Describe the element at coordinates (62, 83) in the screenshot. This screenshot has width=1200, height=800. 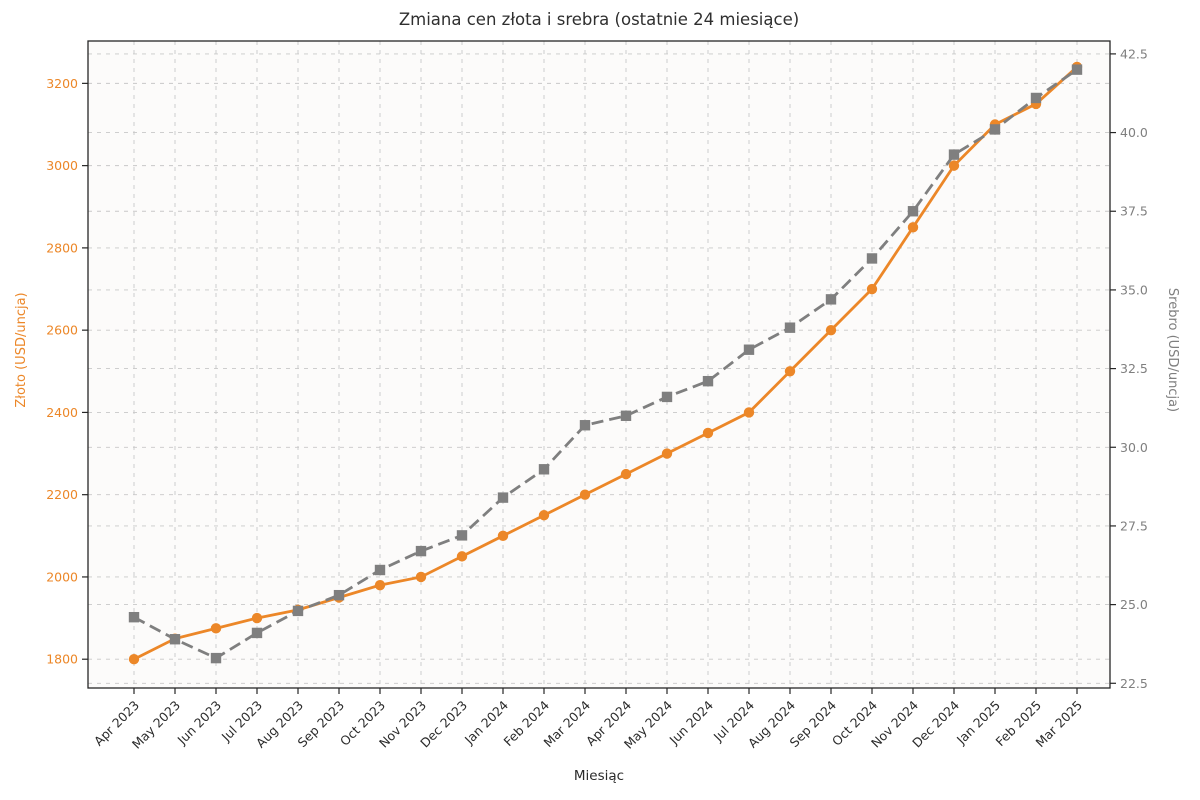
I see `gold-tick-label: 3200` at that location.